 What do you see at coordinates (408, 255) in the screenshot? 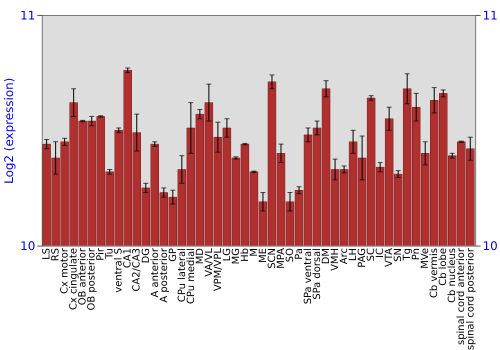
I see `x-tick-label: Tg` at bounding box center [408, 255].